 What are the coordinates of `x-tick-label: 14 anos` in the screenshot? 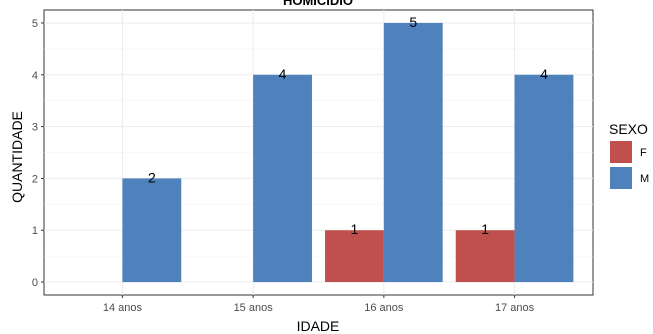 It's located at (123, 308).